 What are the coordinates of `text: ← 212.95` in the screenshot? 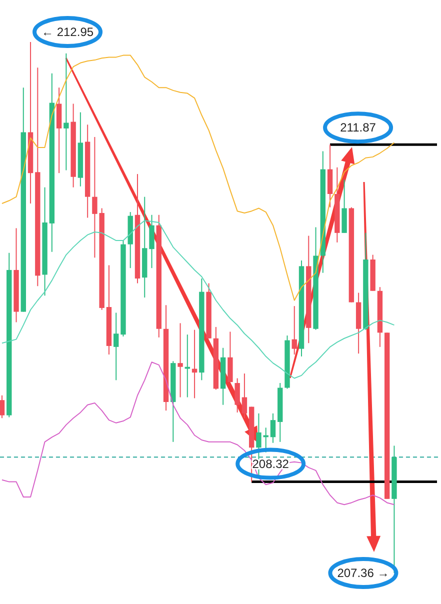 It's located at (68, 32).